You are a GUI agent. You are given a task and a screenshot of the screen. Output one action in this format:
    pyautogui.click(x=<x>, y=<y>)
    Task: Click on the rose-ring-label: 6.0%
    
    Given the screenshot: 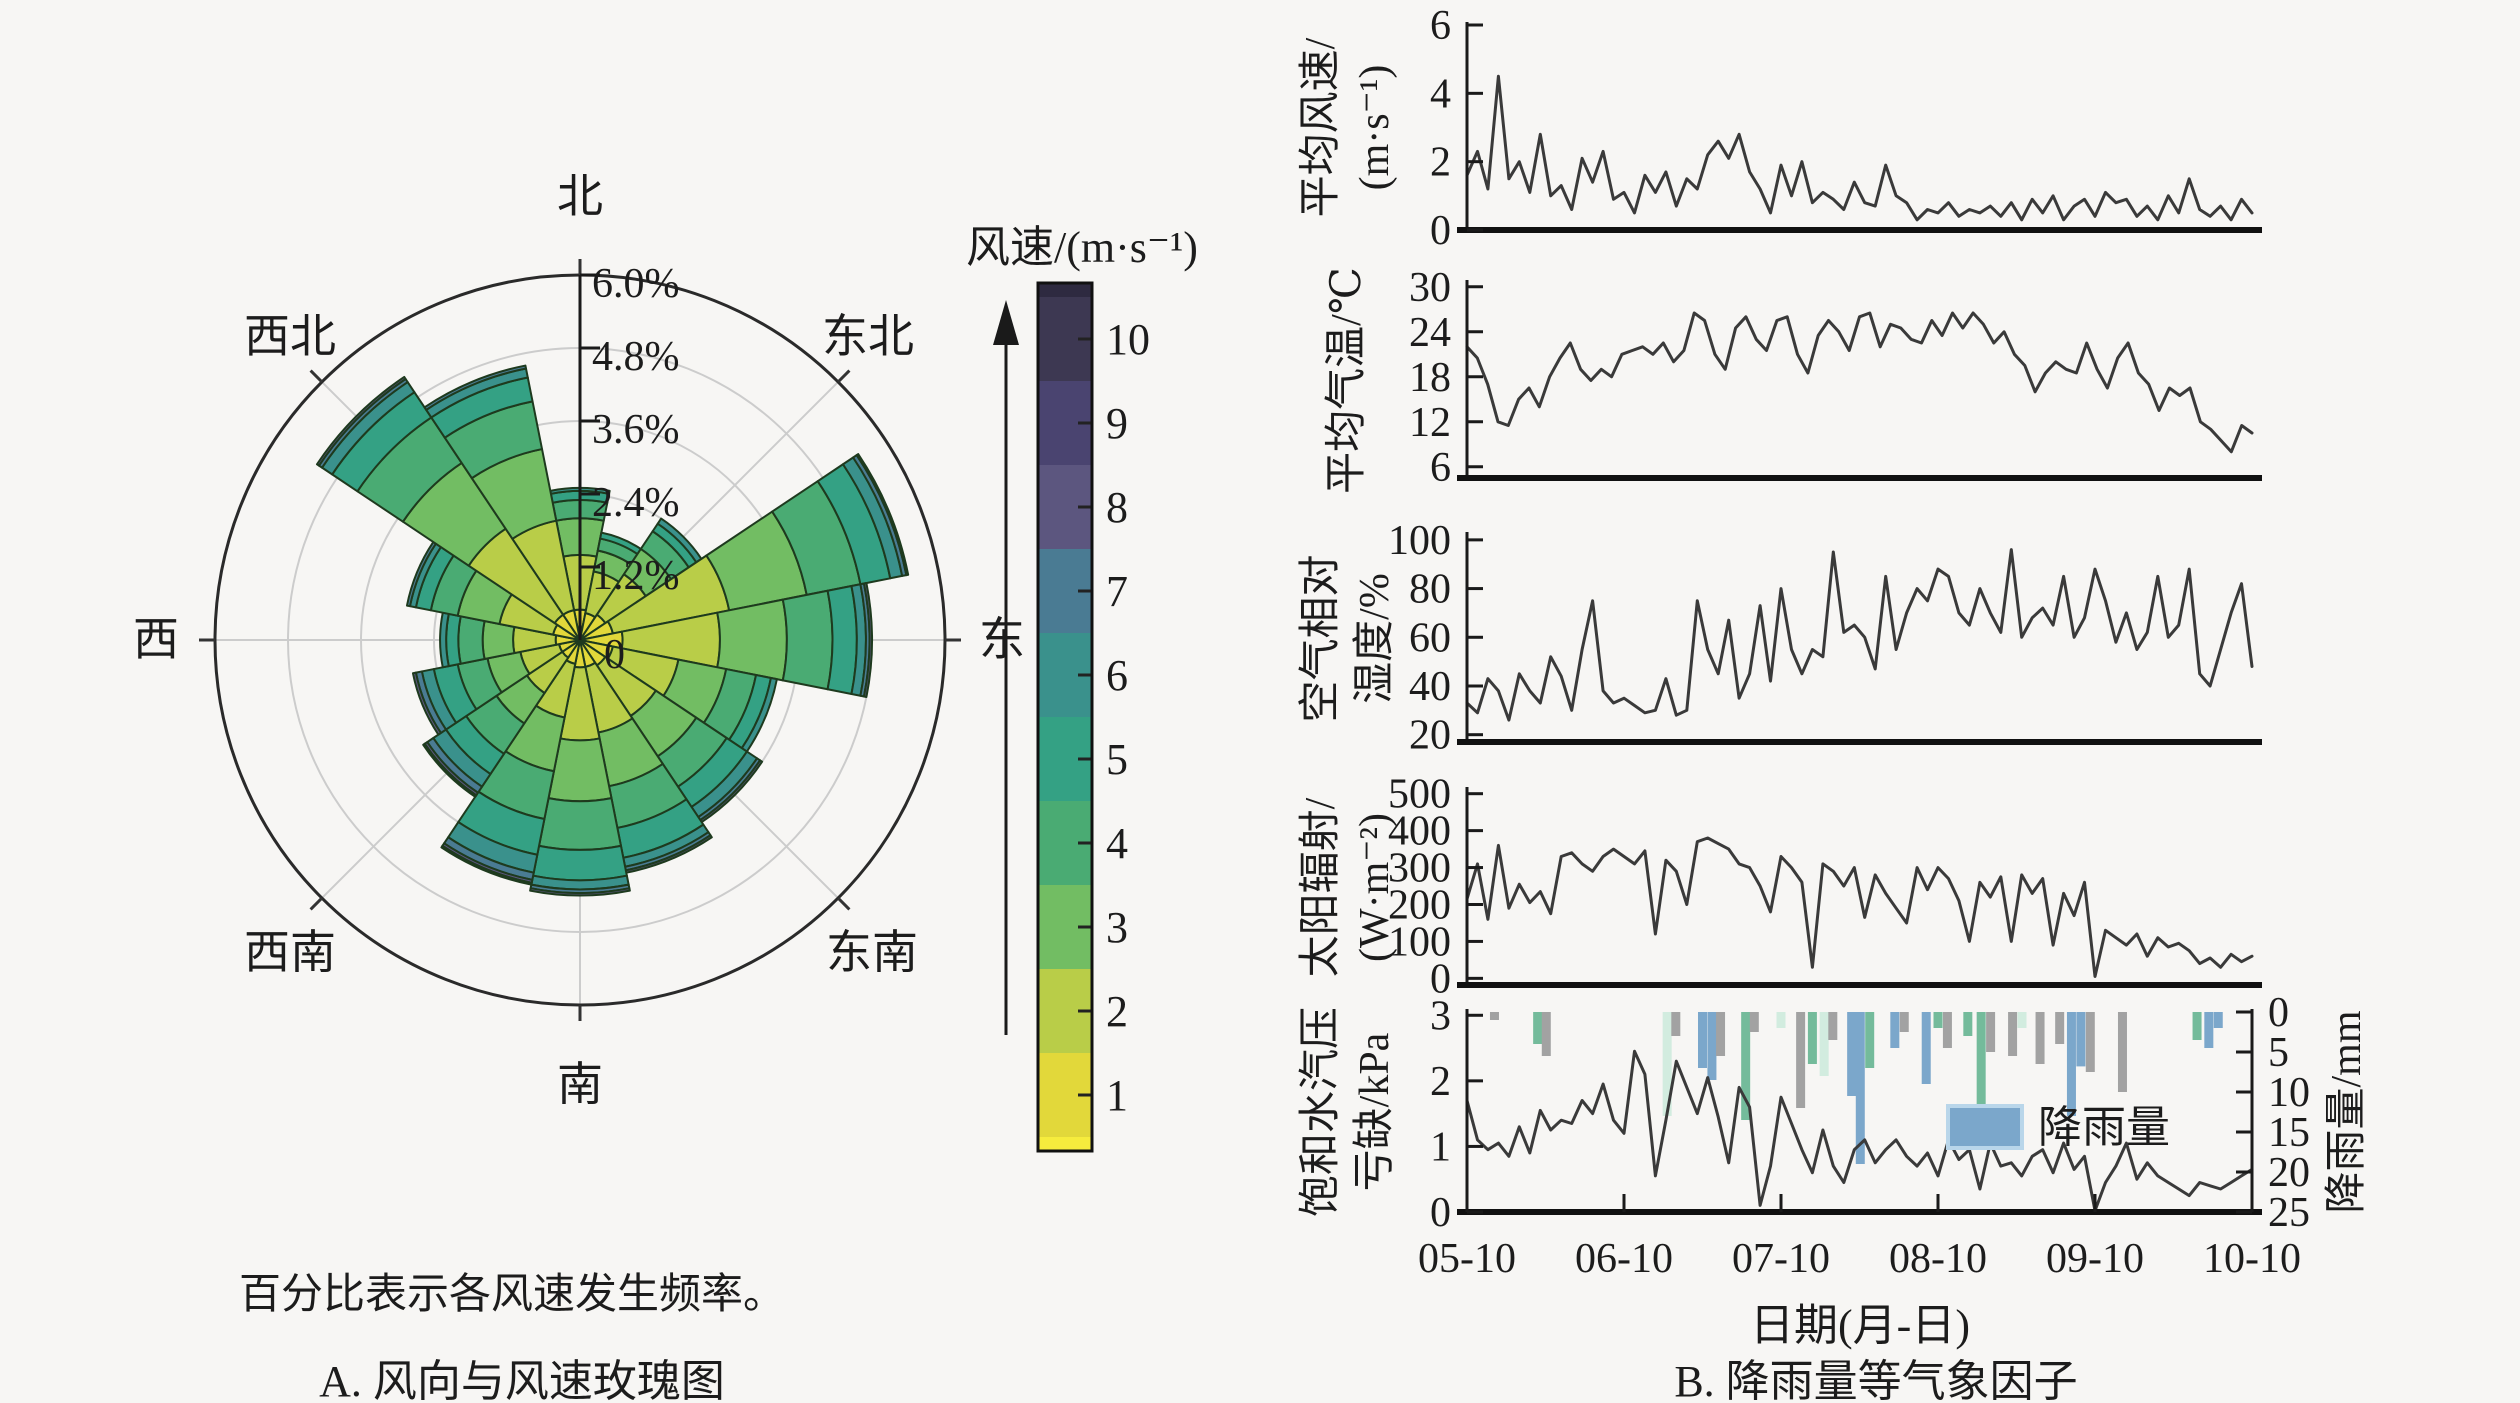 What is the action you would take?
    pyautogui.click(x=636, y=284)
    